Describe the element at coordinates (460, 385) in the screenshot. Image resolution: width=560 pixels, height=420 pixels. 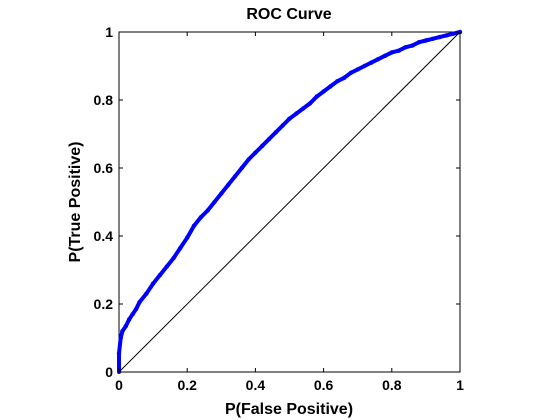
I see `x-tick-label: 1` at that location.